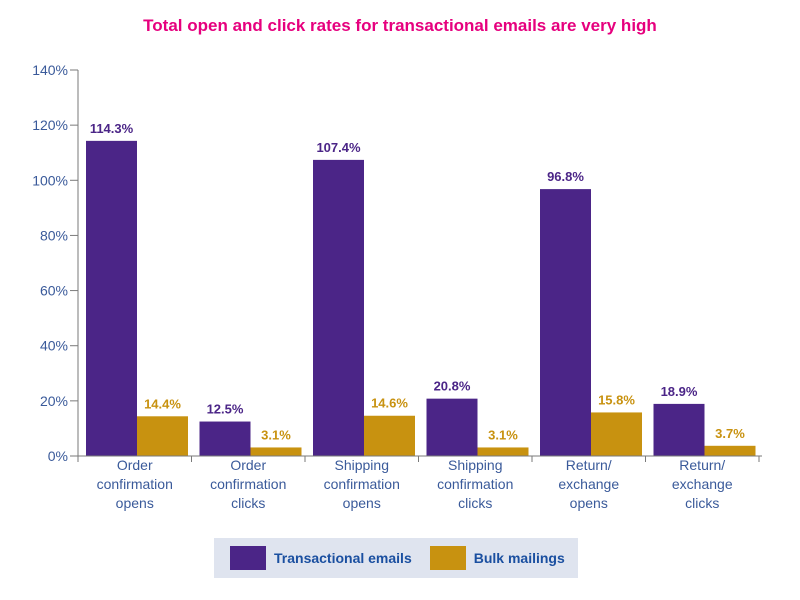  Describe the element at coordinates (452, 386) in the screenshot. I see `data-label-transactional: 20.8%` at that location.